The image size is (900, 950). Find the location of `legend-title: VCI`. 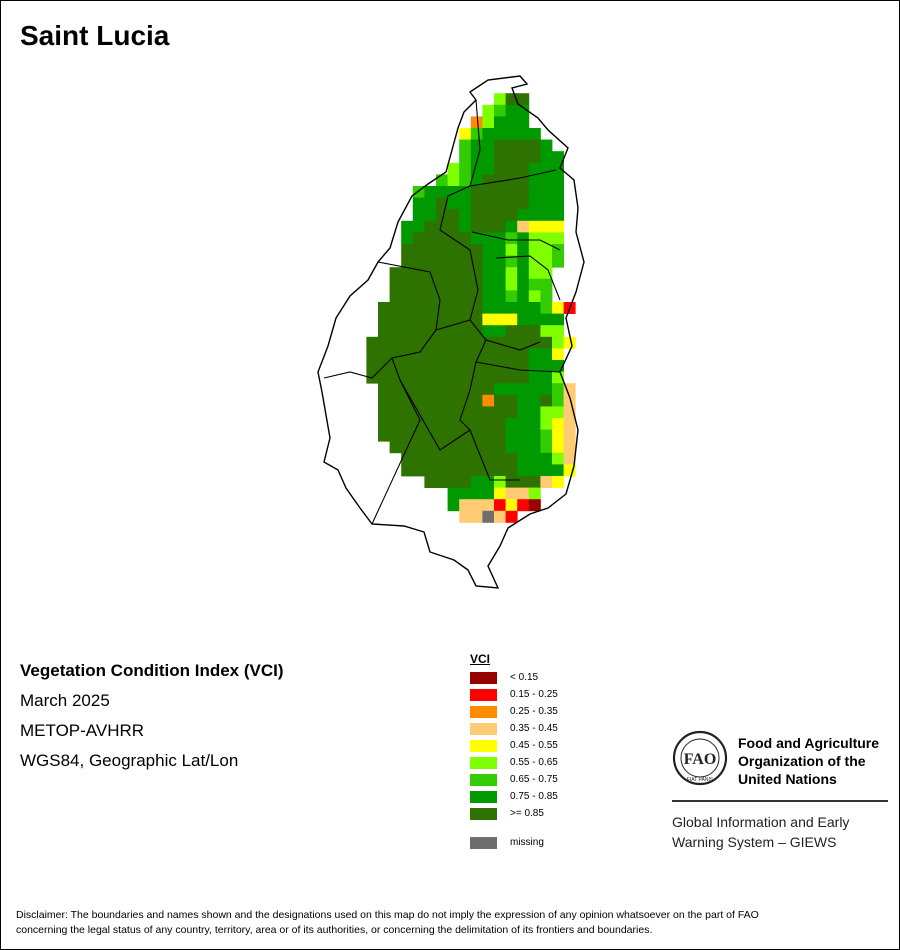

legend-title: VCI is located at coordinates (480, 659).